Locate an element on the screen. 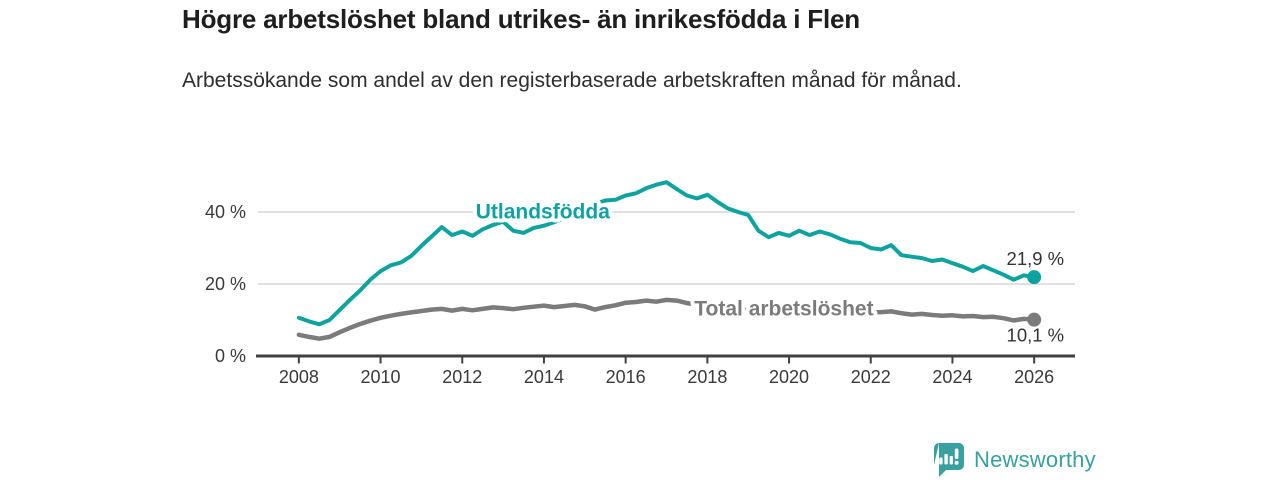  end-dot-utlandsfodda is located at coordinates (1034, 277).